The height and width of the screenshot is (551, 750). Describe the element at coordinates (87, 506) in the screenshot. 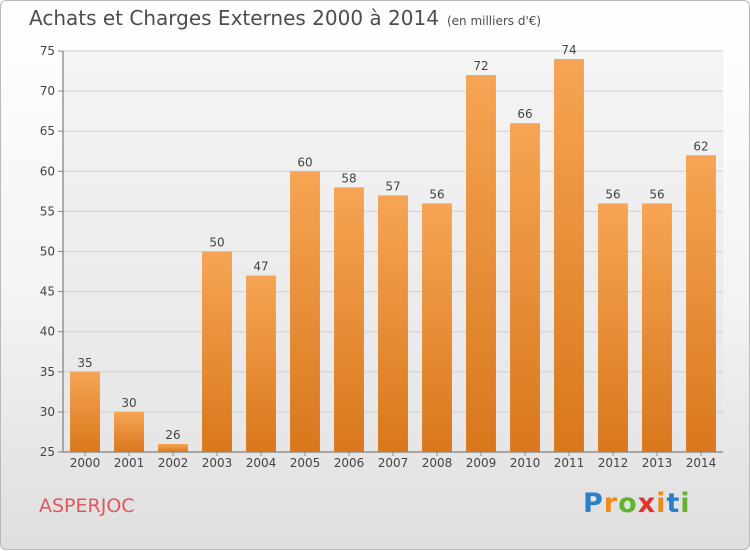

I see `location-name: ASPERJOC` at that location.